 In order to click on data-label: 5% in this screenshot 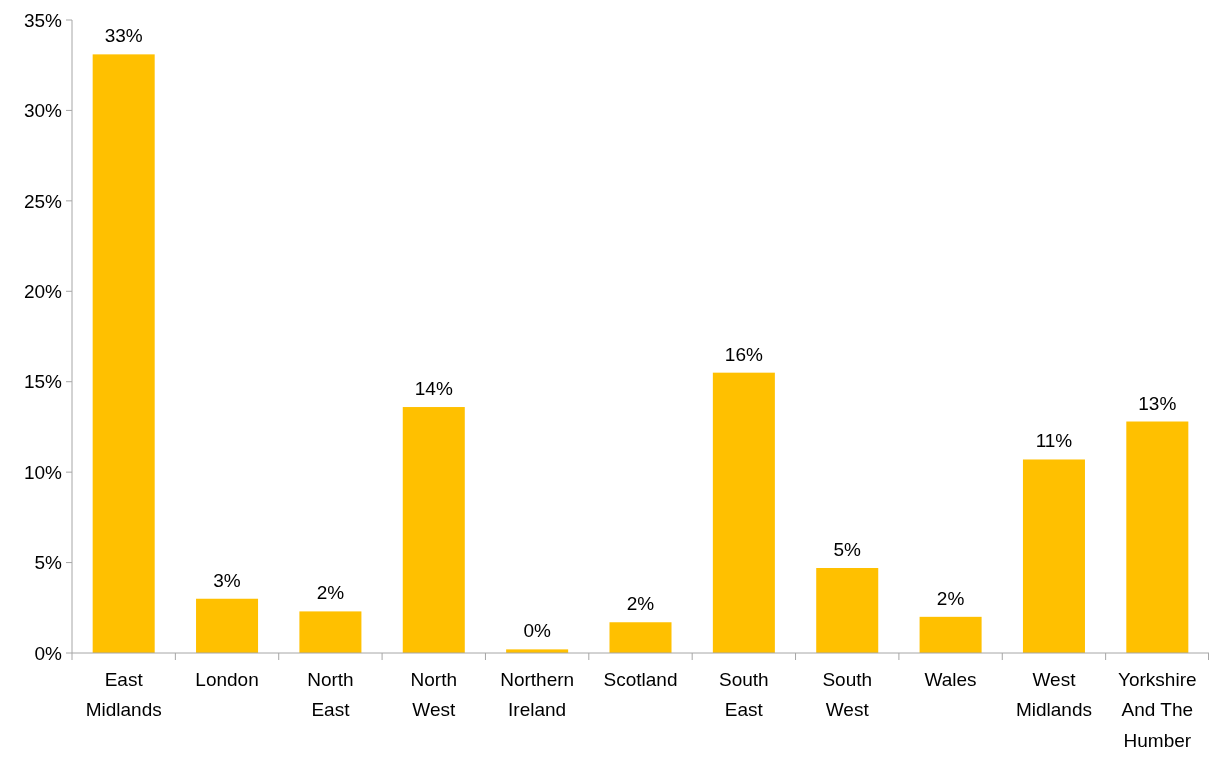, I will do `click(847, 549)`.